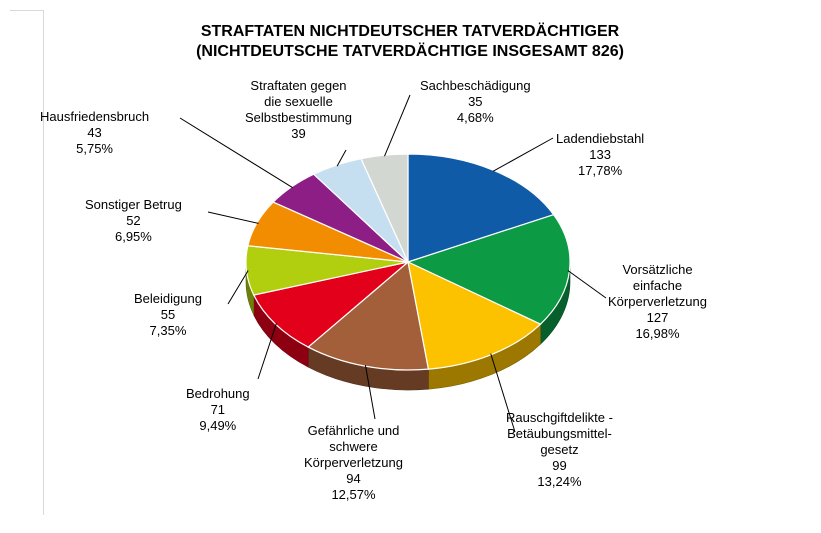 This screenshot has width=821, height=533. What do you see at coordinates (559, 433) in the screenshot?
I see `slice-label-text: Betäubungsmittel-` at bounding box center [559, 433].